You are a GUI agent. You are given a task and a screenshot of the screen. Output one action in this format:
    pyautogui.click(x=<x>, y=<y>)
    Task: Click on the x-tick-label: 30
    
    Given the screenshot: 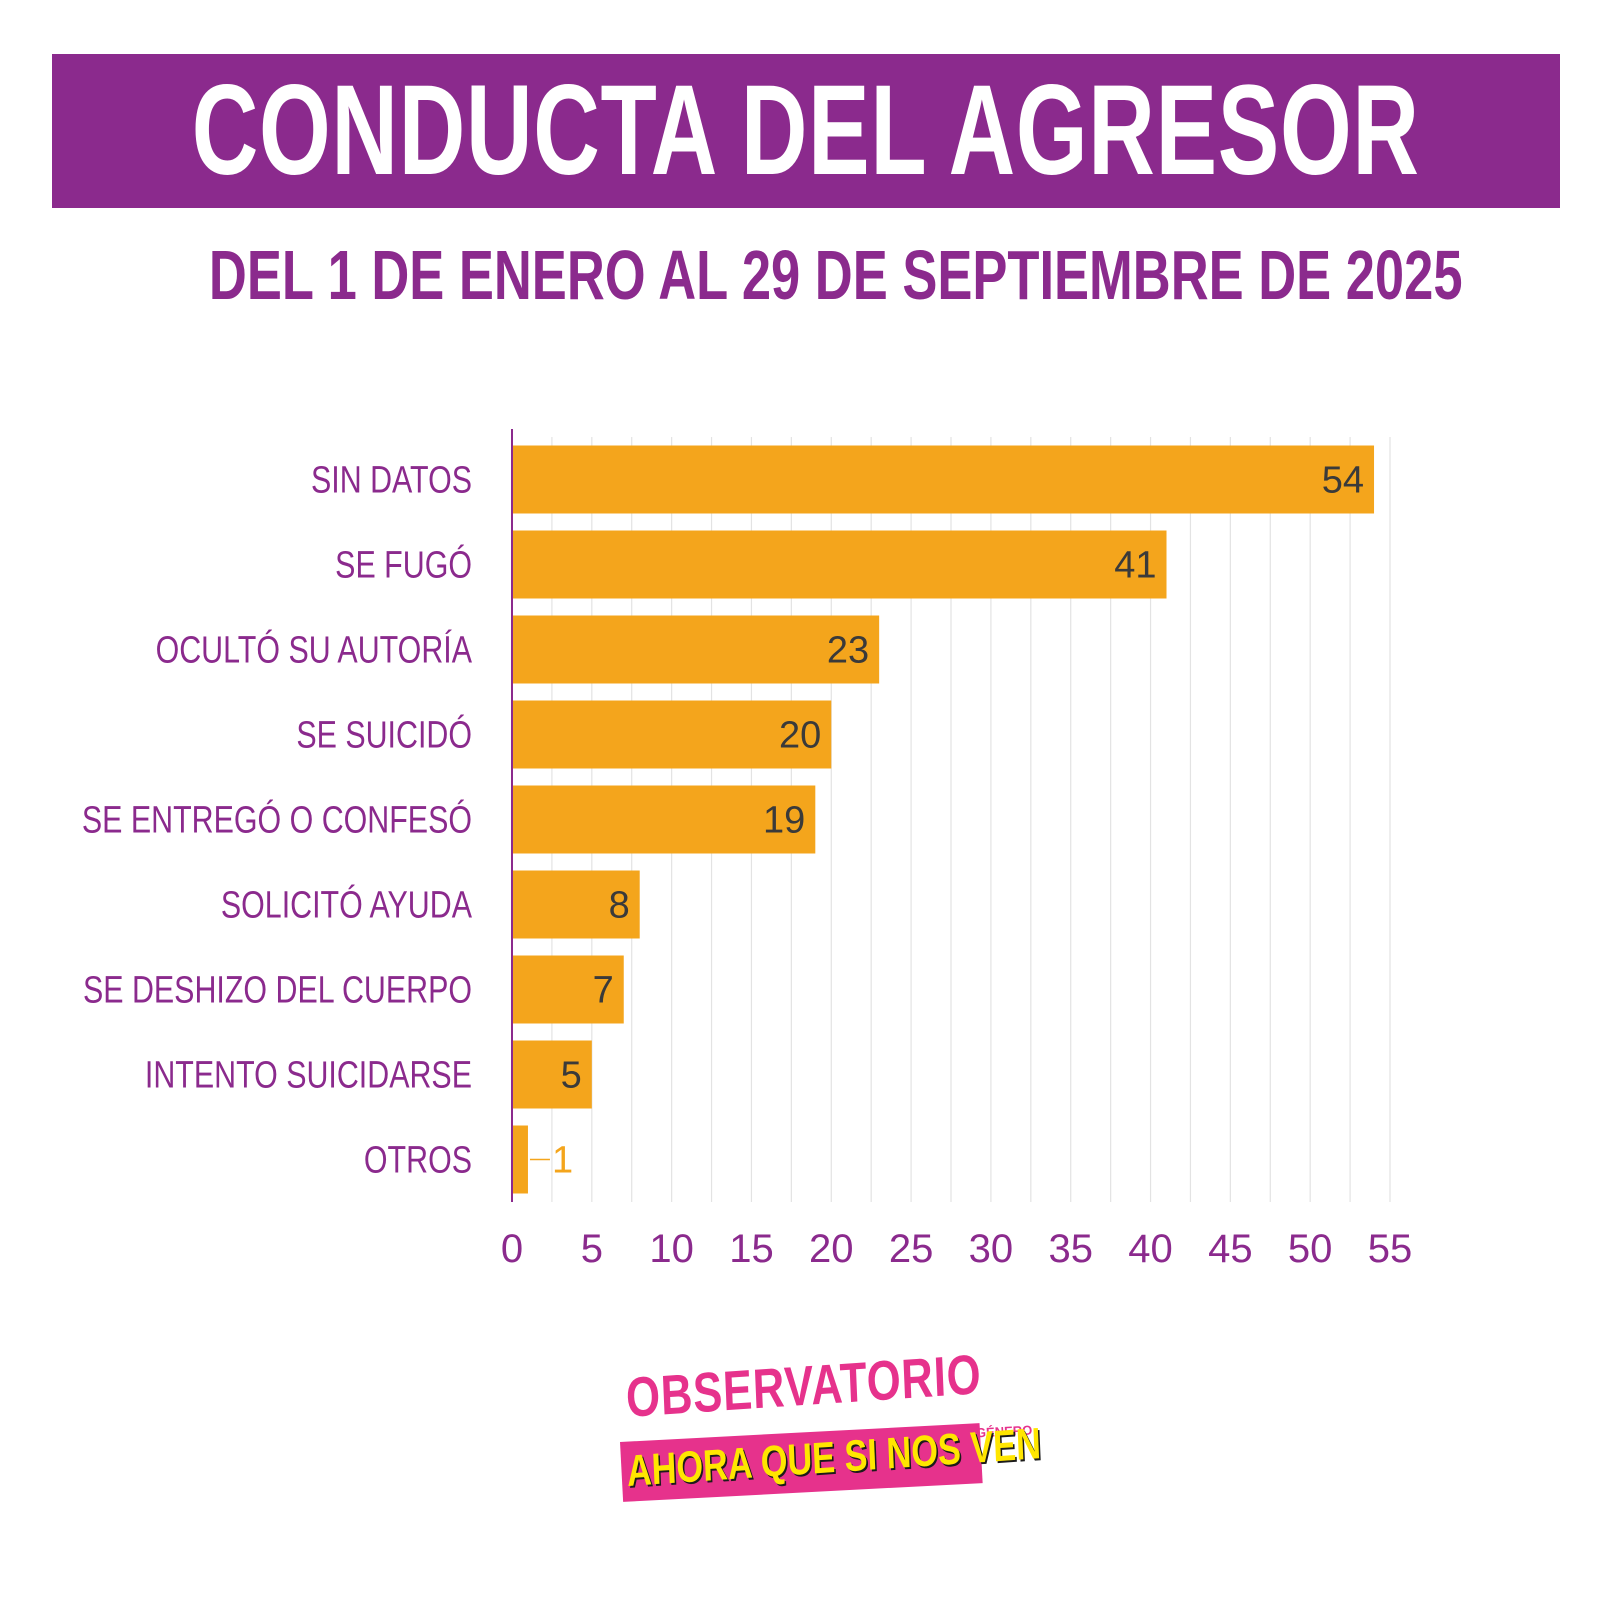 What is the action you would take?
    pyautogui.click(x=991, y=1249)
    